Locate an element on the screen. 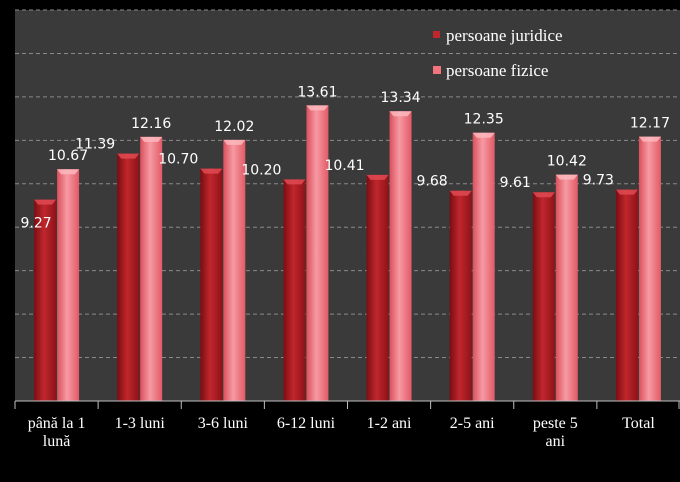  data-label: 9.61 is located at coordinates (515, 183).